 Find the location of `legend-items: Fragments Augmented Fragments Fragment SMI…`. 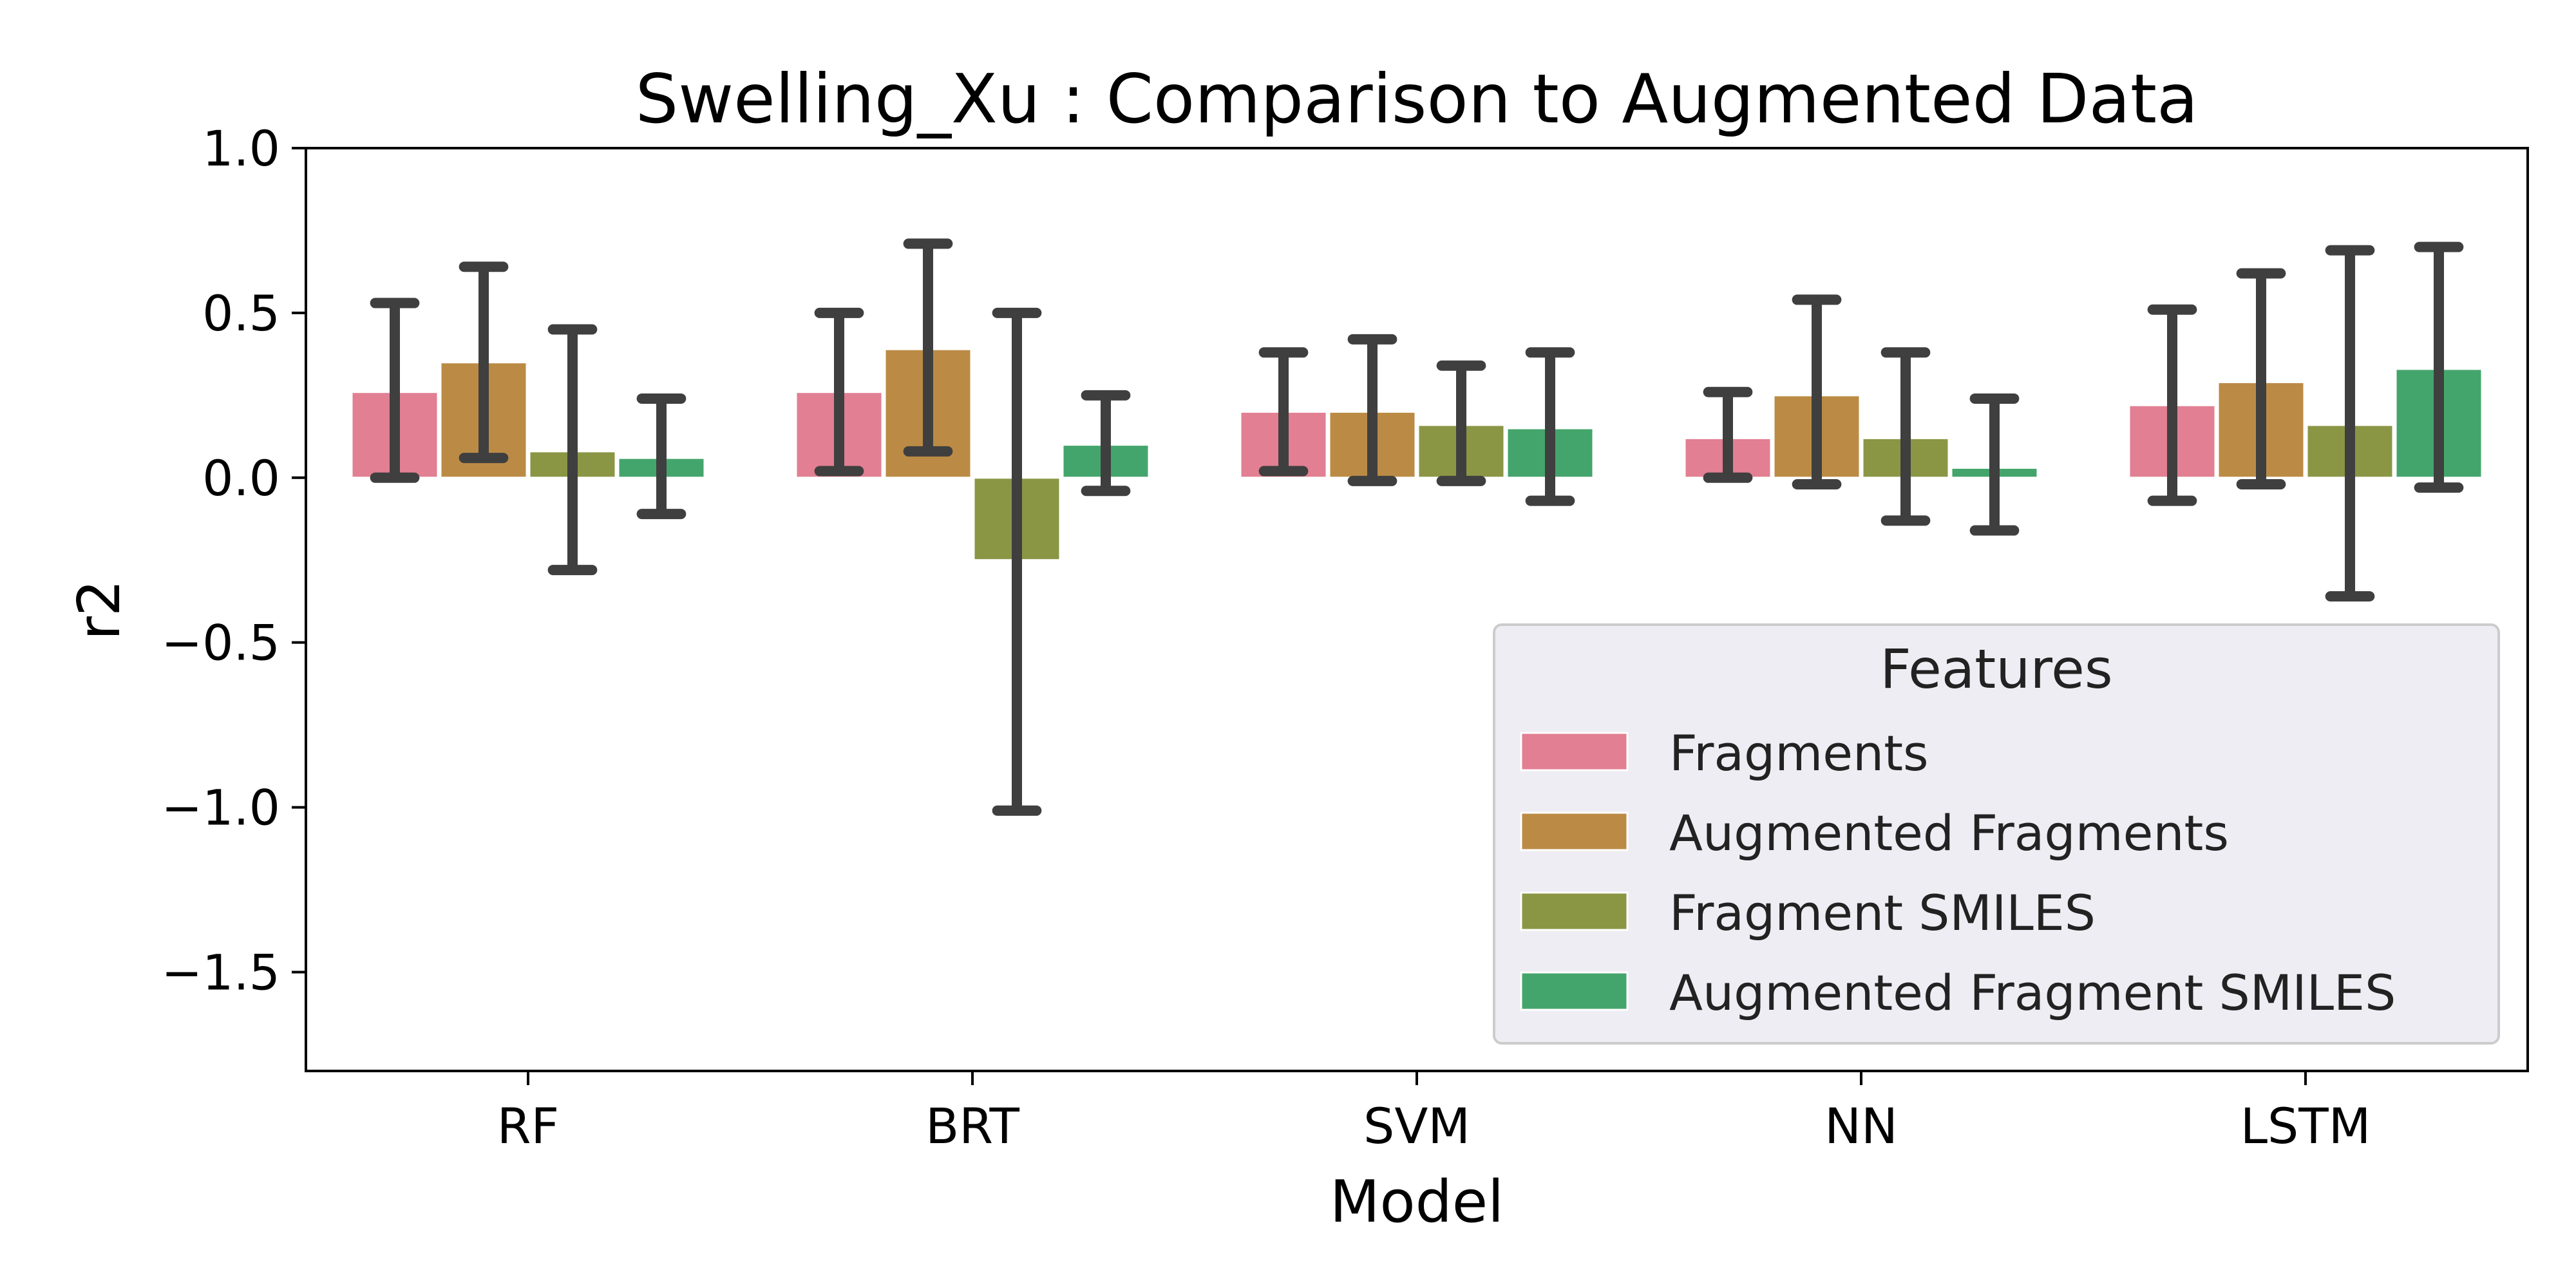

legend-items: Fragments Augmented Fragments Fragment SMI… is located at coordinates (1958, 873).